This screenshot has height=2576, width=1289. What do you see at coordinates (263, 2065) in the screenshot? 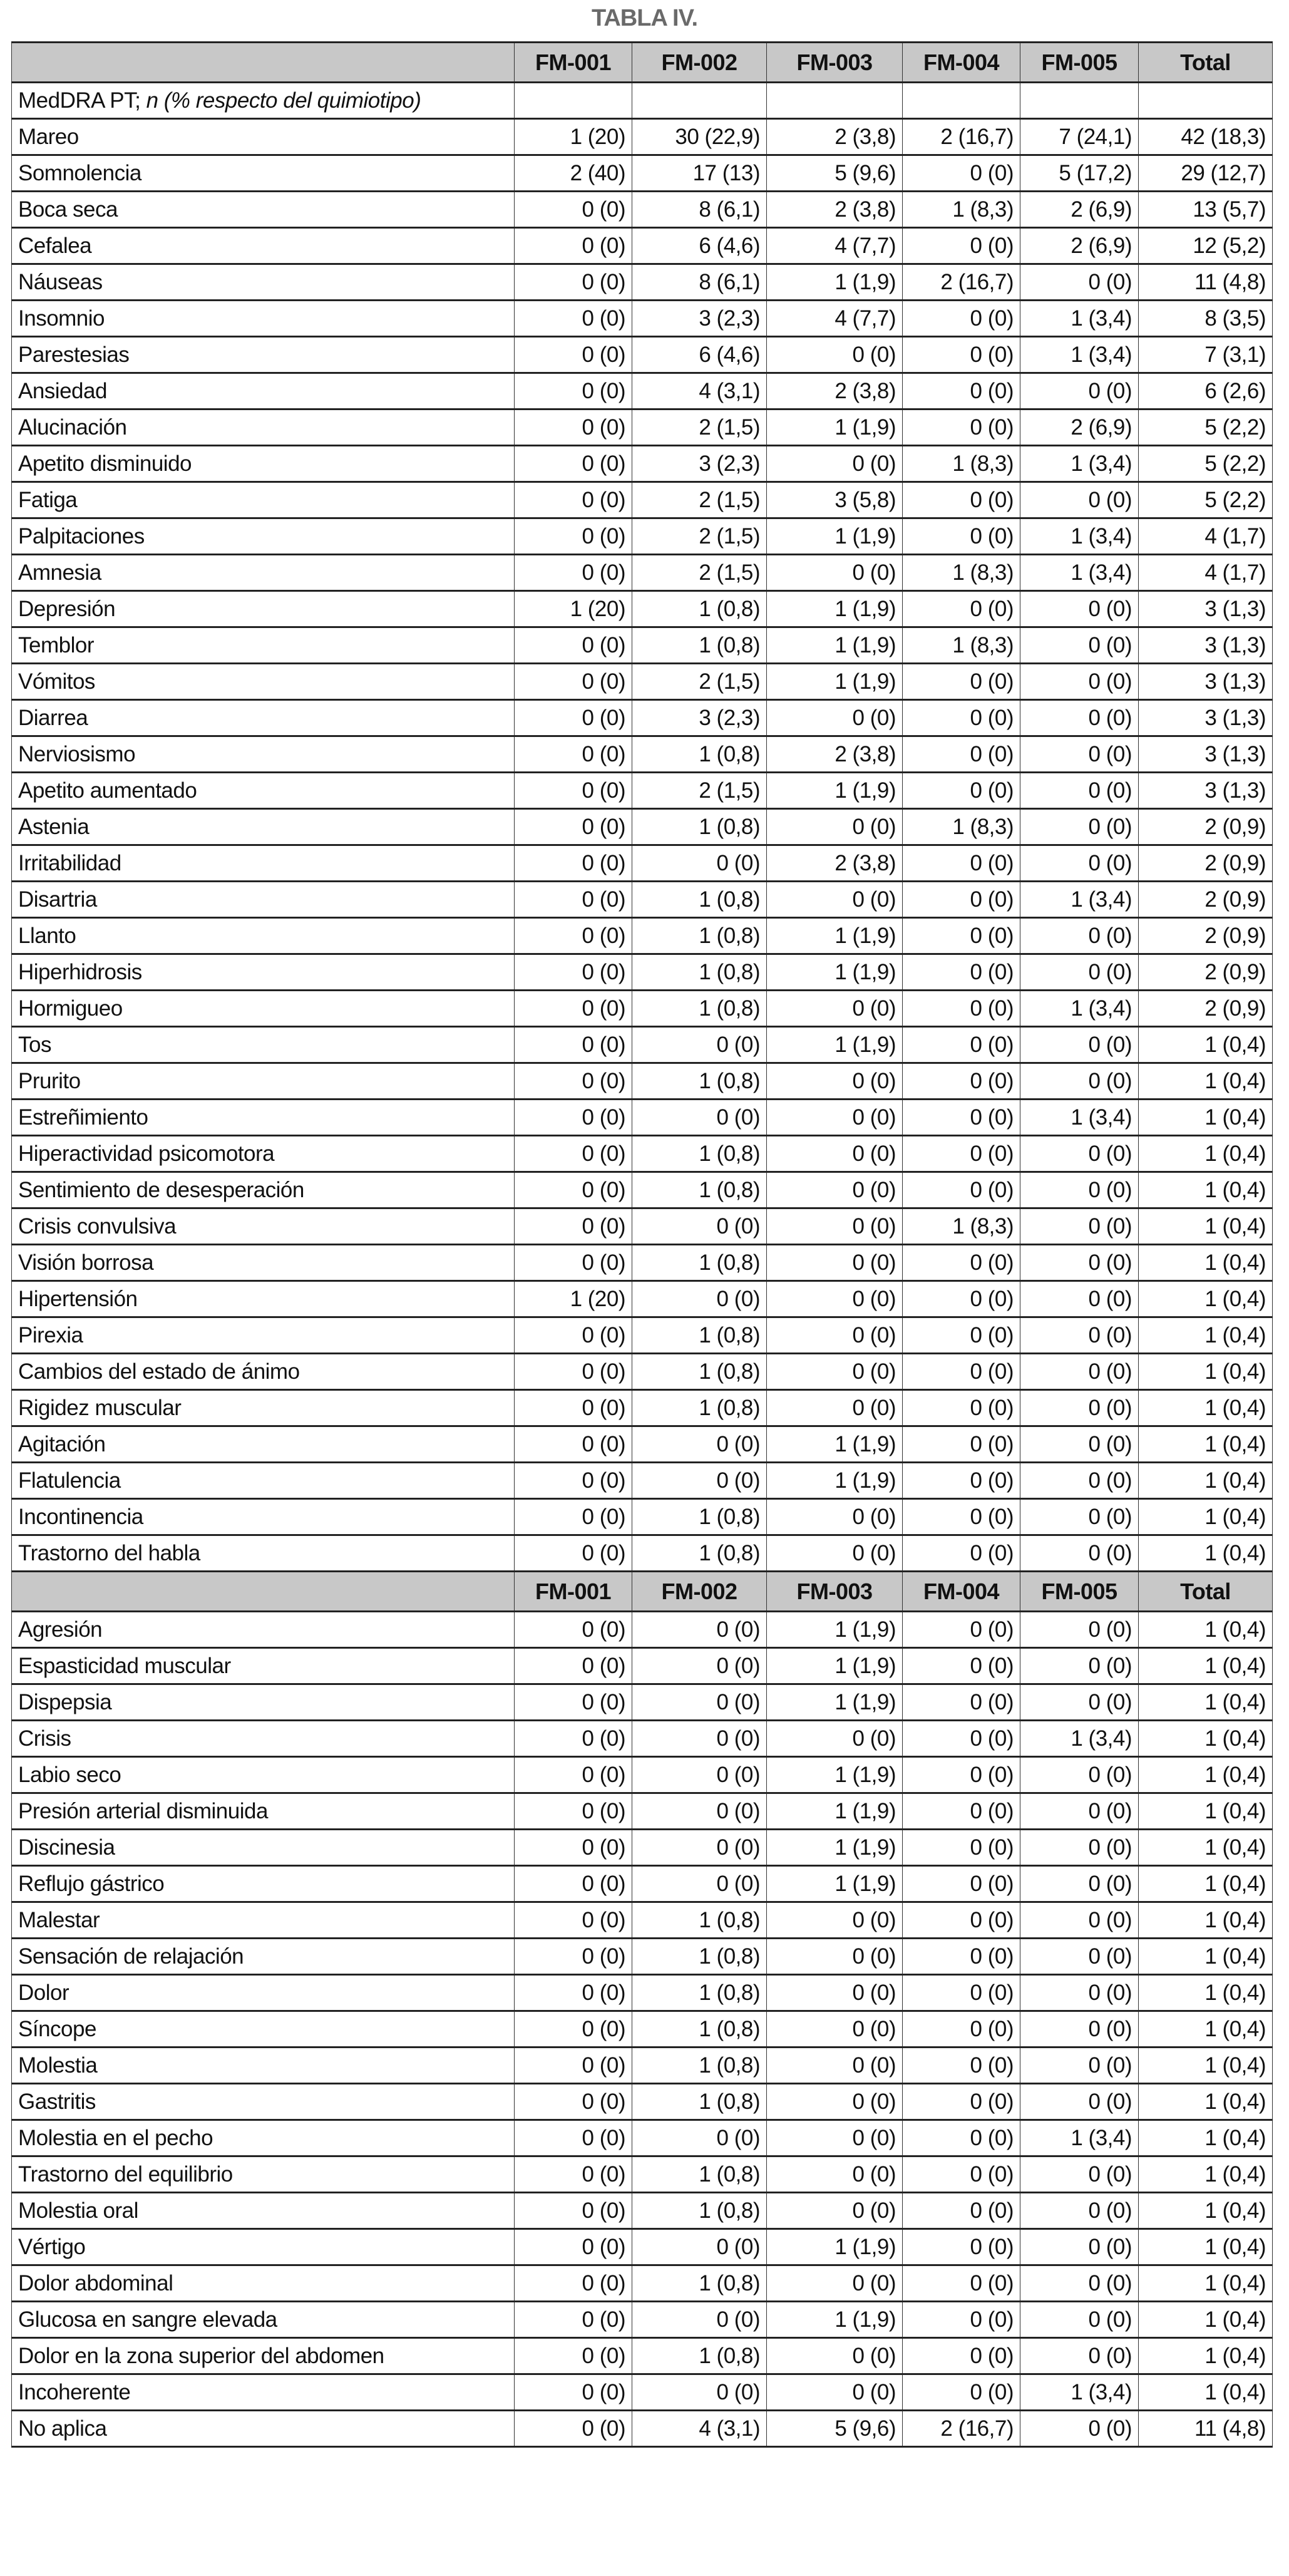
I see `row-label: Molestia` at bounding box center [263, 2065].